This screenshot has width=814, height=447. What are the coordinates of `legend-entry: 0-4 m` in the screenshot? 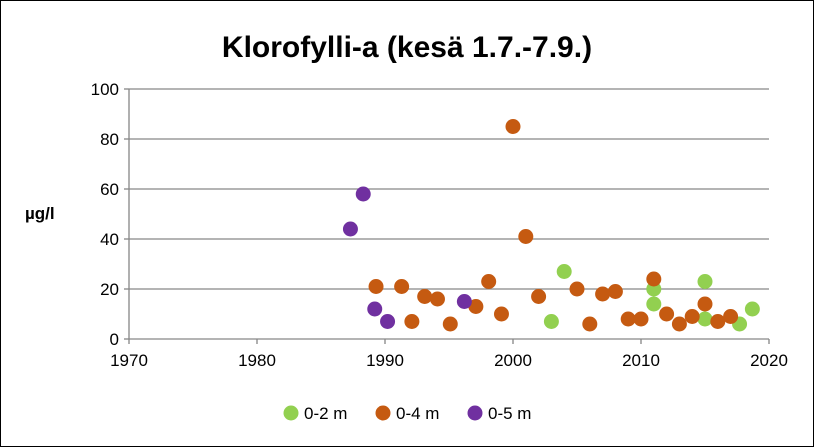 It's located at (407, 413).